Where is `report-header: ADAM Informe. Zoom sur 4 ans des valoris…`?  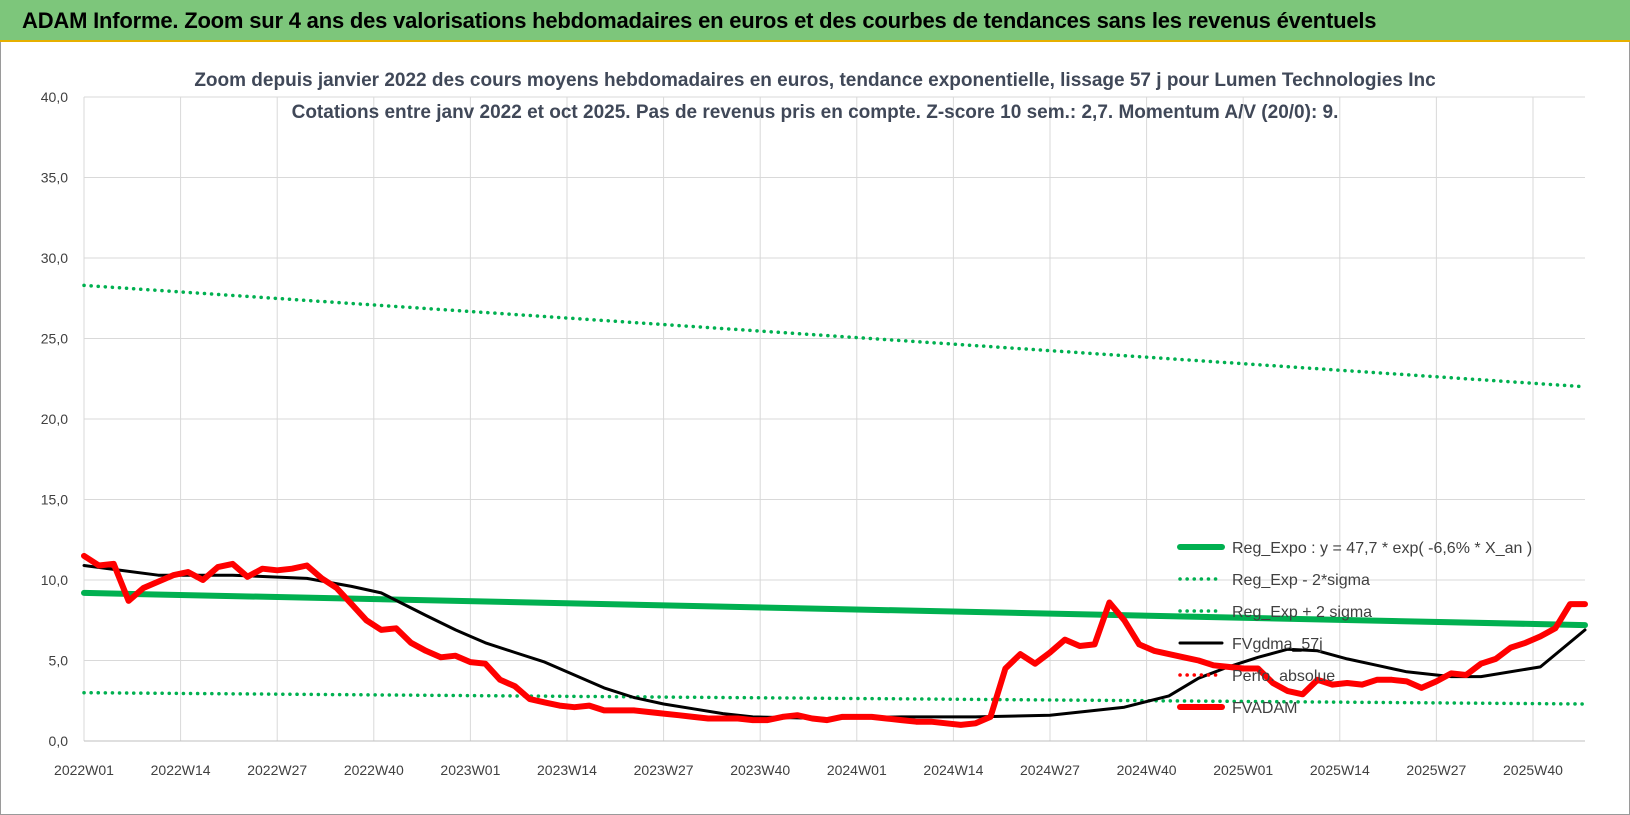 report-header: ADAM Informe. Zoom sur 4 ans des valoris… is located at coordinates (815, 21).